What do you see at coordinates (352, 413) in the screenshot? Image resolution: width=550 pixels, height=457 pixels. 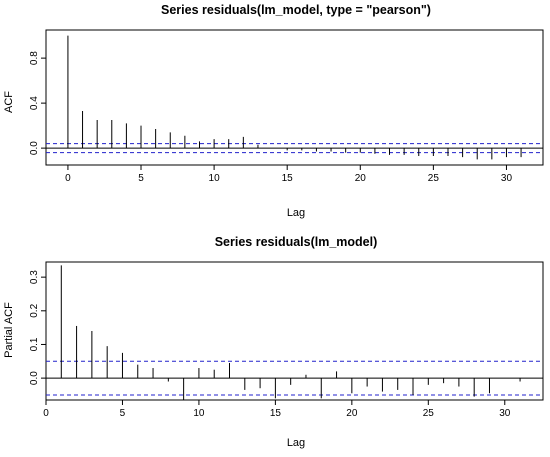 I see `pacf-x-tick-label: 20` at bounding box center [352, 413].